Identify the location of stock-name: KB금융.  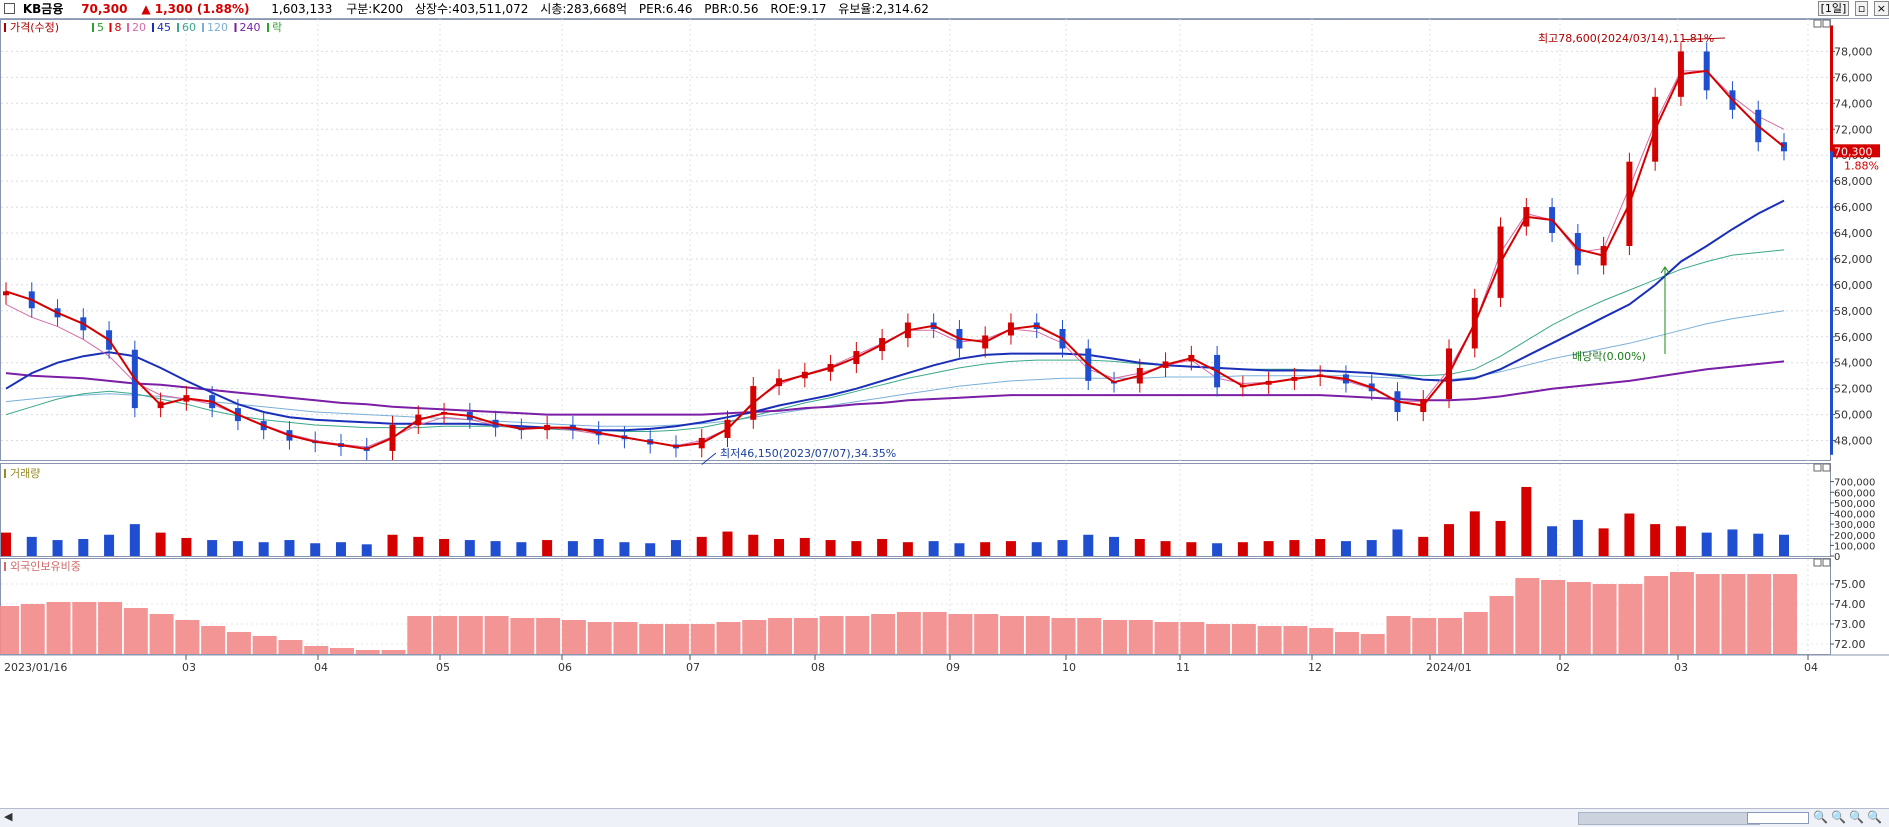
(43, 9).